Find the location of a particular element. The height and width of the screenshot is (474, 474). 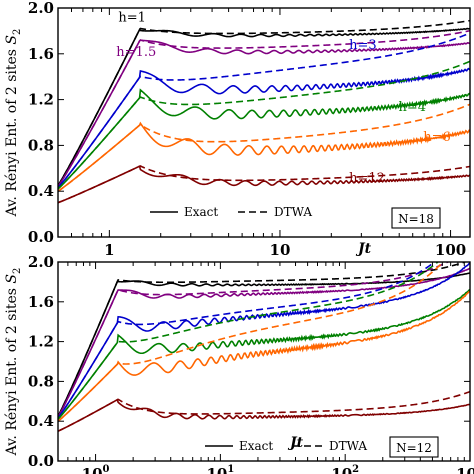

x-tick-label: 10 is located at coordinates (280, 250).